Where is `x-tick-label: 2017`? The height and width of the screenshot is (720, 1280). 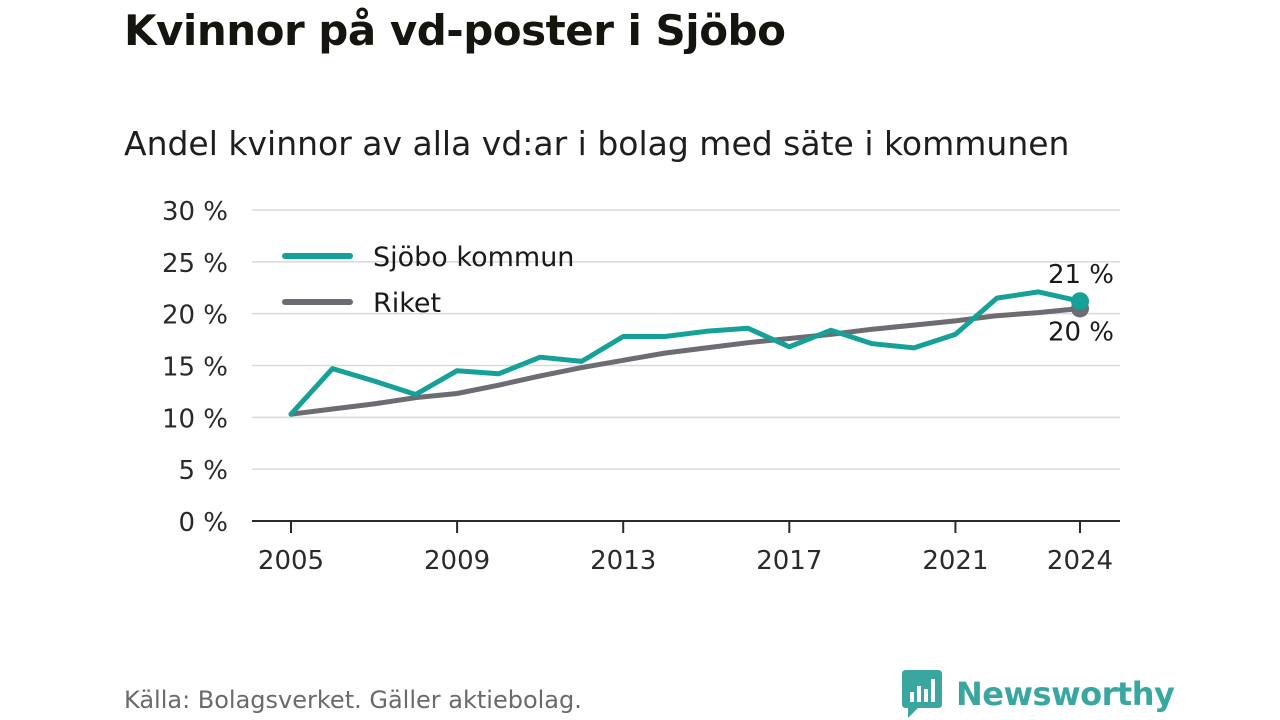 x-tick-label: 2017 is located at coordinates (789, 561).